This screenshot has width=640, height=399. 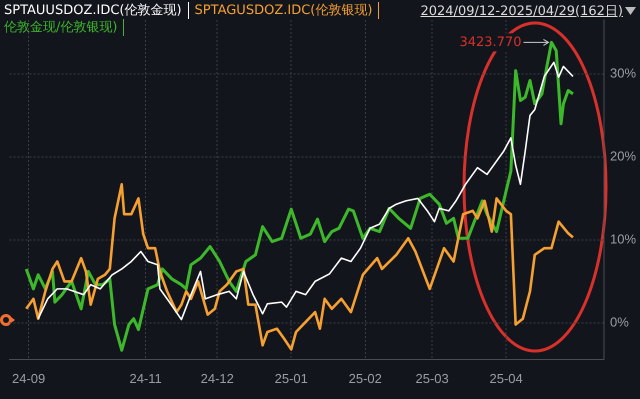 What do you see at coordinates (64, 27) in the screenshot?
I see `legend-label: 伦敦金现/伦敦银现)` at bounding box center [64, 27].